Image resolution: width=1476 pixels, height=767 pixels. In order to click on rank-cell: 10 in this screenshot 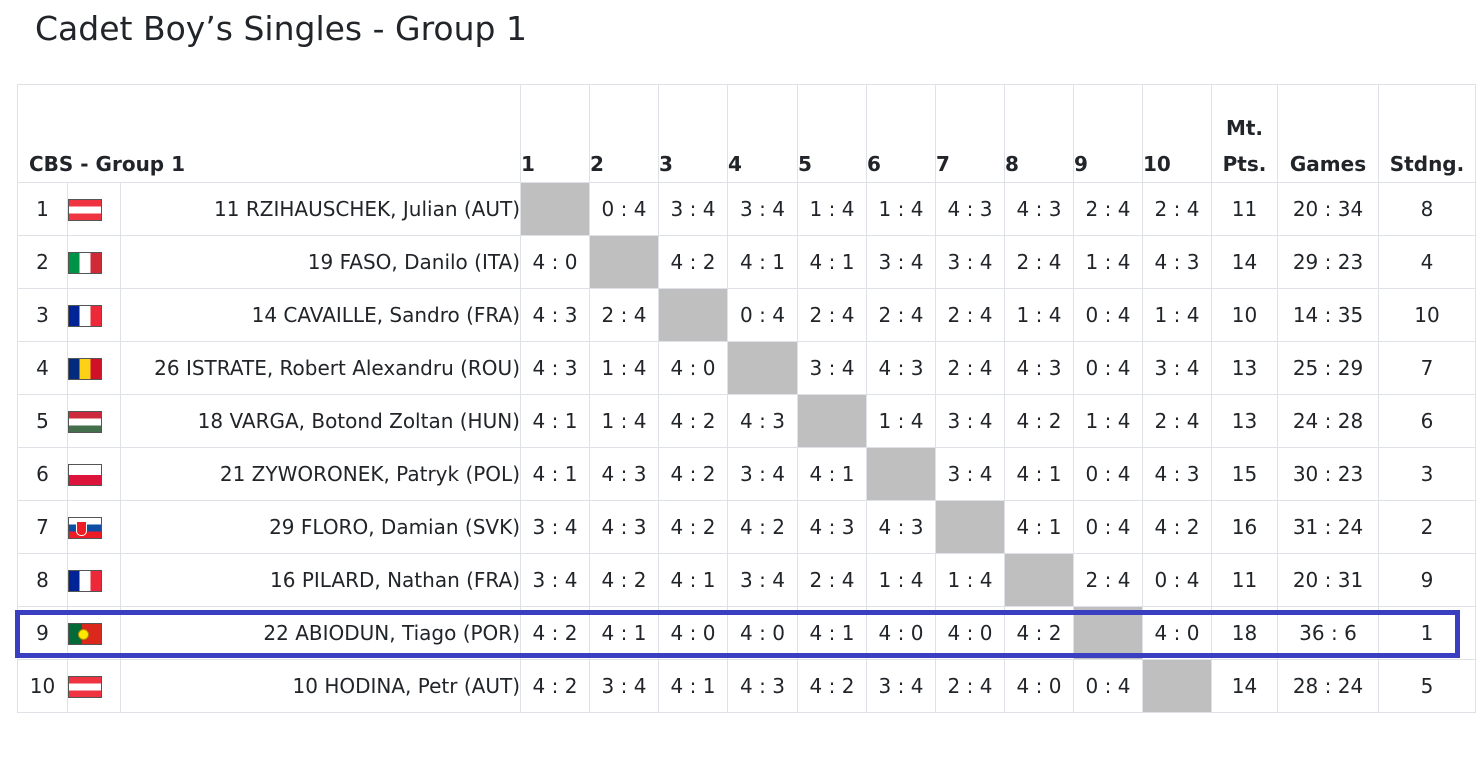, I will do `click(42, 686)`.